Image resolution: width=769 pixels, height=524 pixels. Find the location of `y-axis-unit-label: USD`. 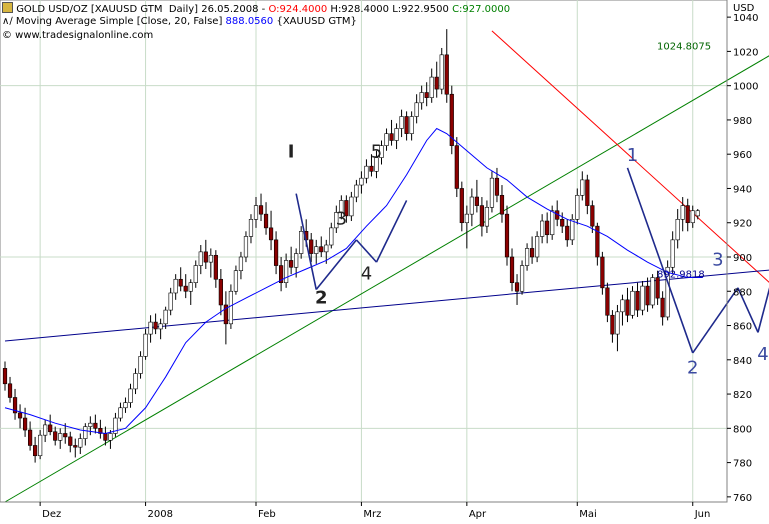

y-axis-unit-label: USD is located at coordinates (744, 8).